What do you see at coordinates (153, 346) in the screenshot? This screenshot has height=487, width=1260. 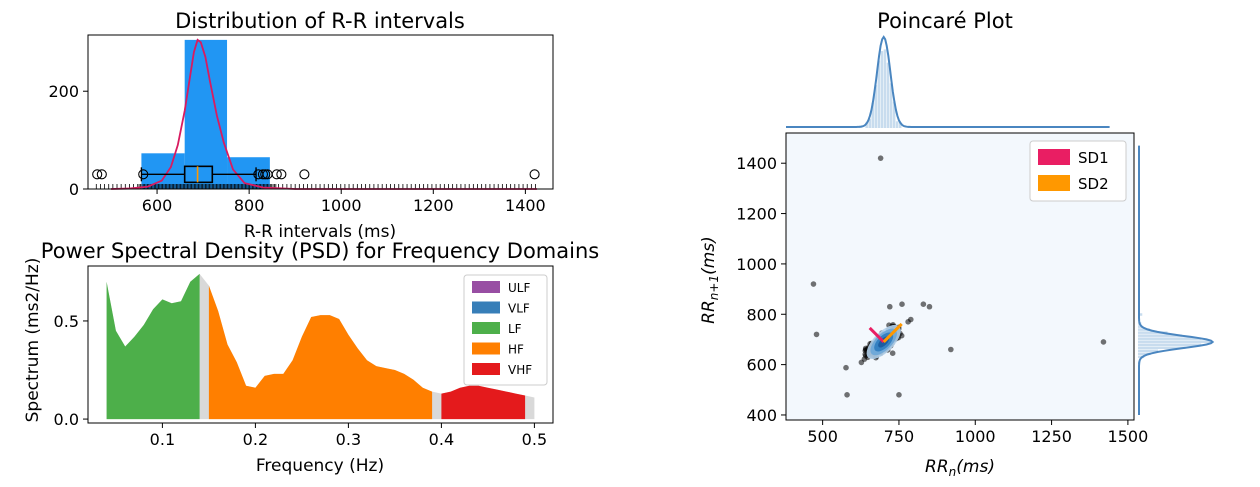 I see `psd-band-lf` at bounding box center [153, 346].